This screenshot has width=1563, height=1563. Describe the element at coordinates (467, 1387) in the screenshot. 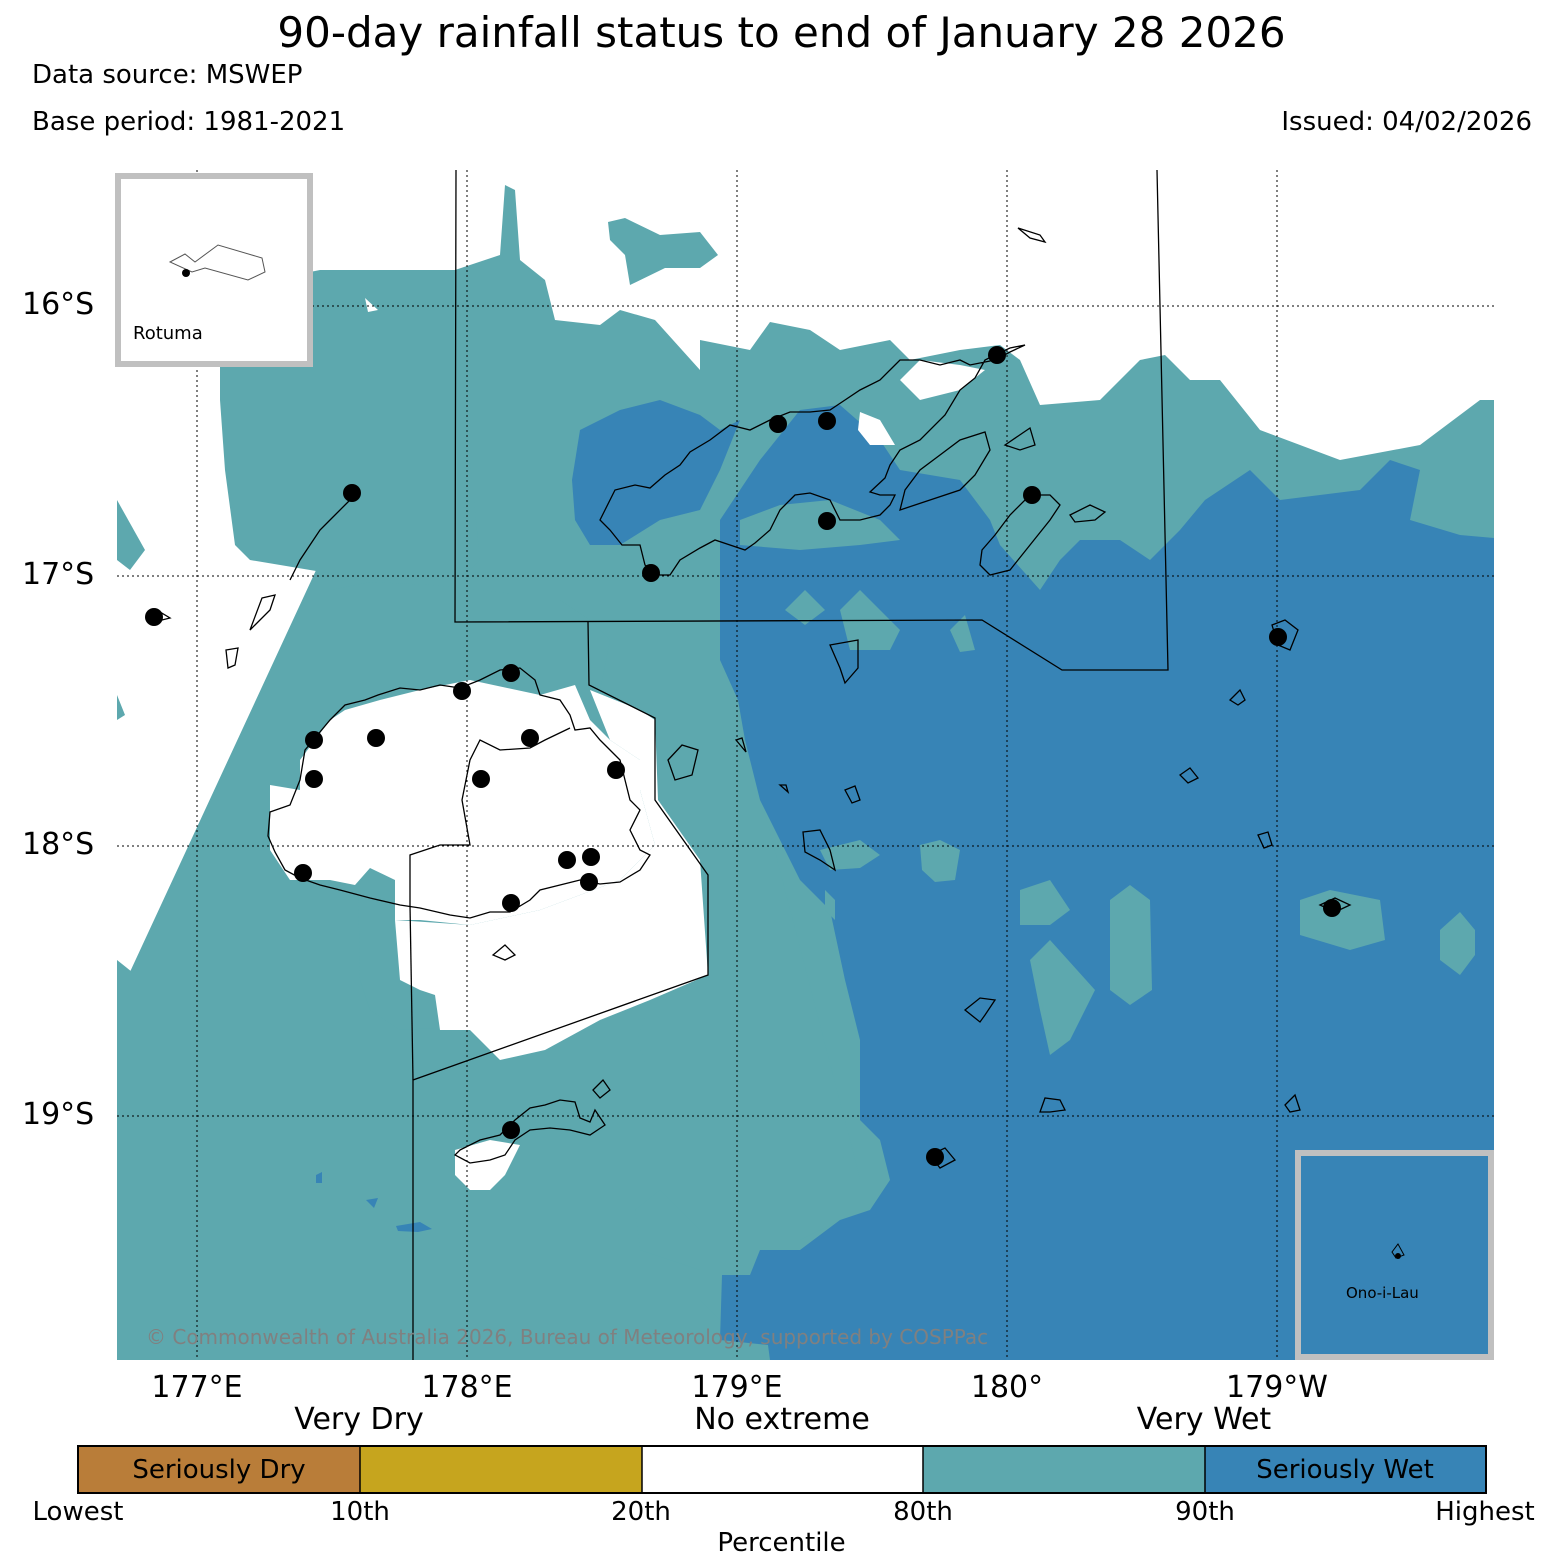

I see `lon-label-178e: 178°E` at that location.